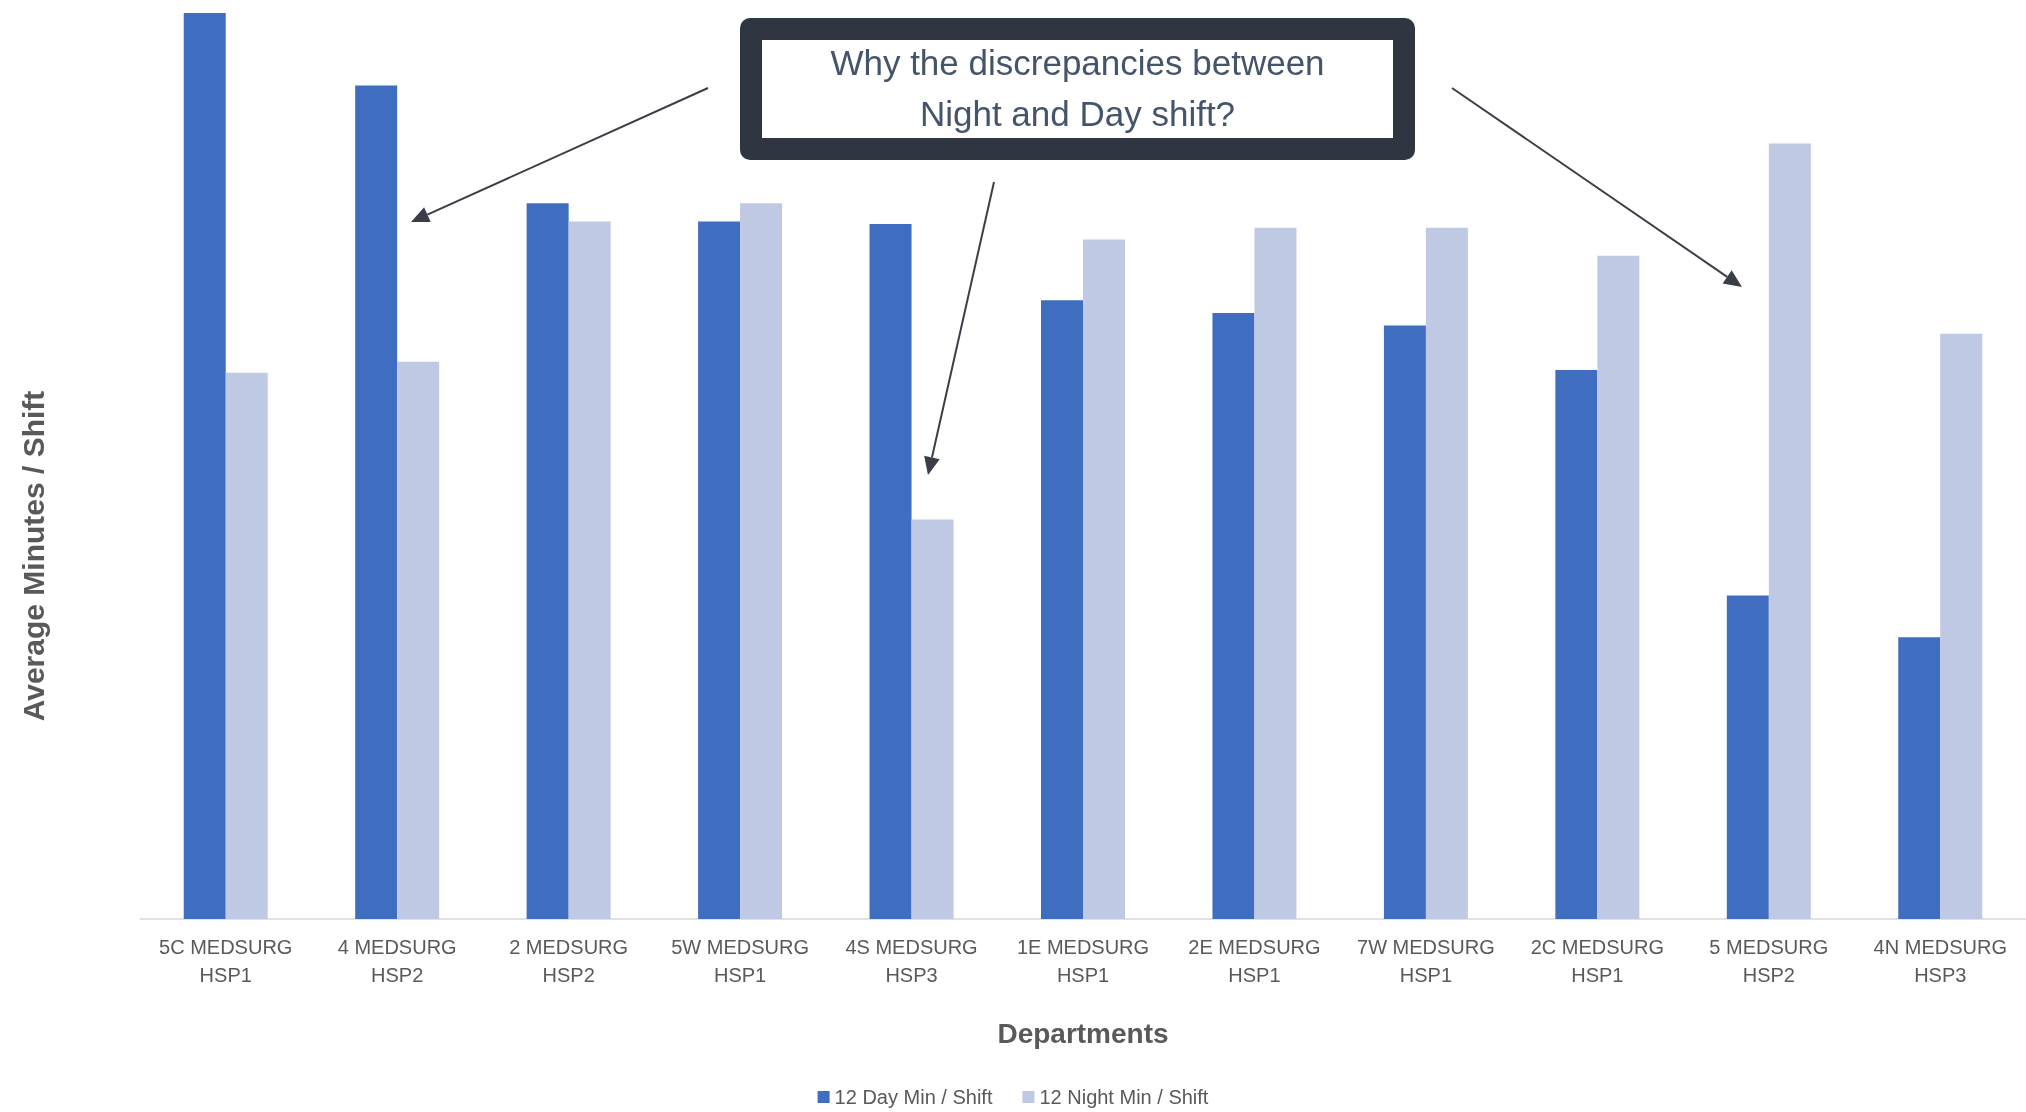  I want to click on legend-label: 12 Night Min / Shift, so click(1124, 1097).